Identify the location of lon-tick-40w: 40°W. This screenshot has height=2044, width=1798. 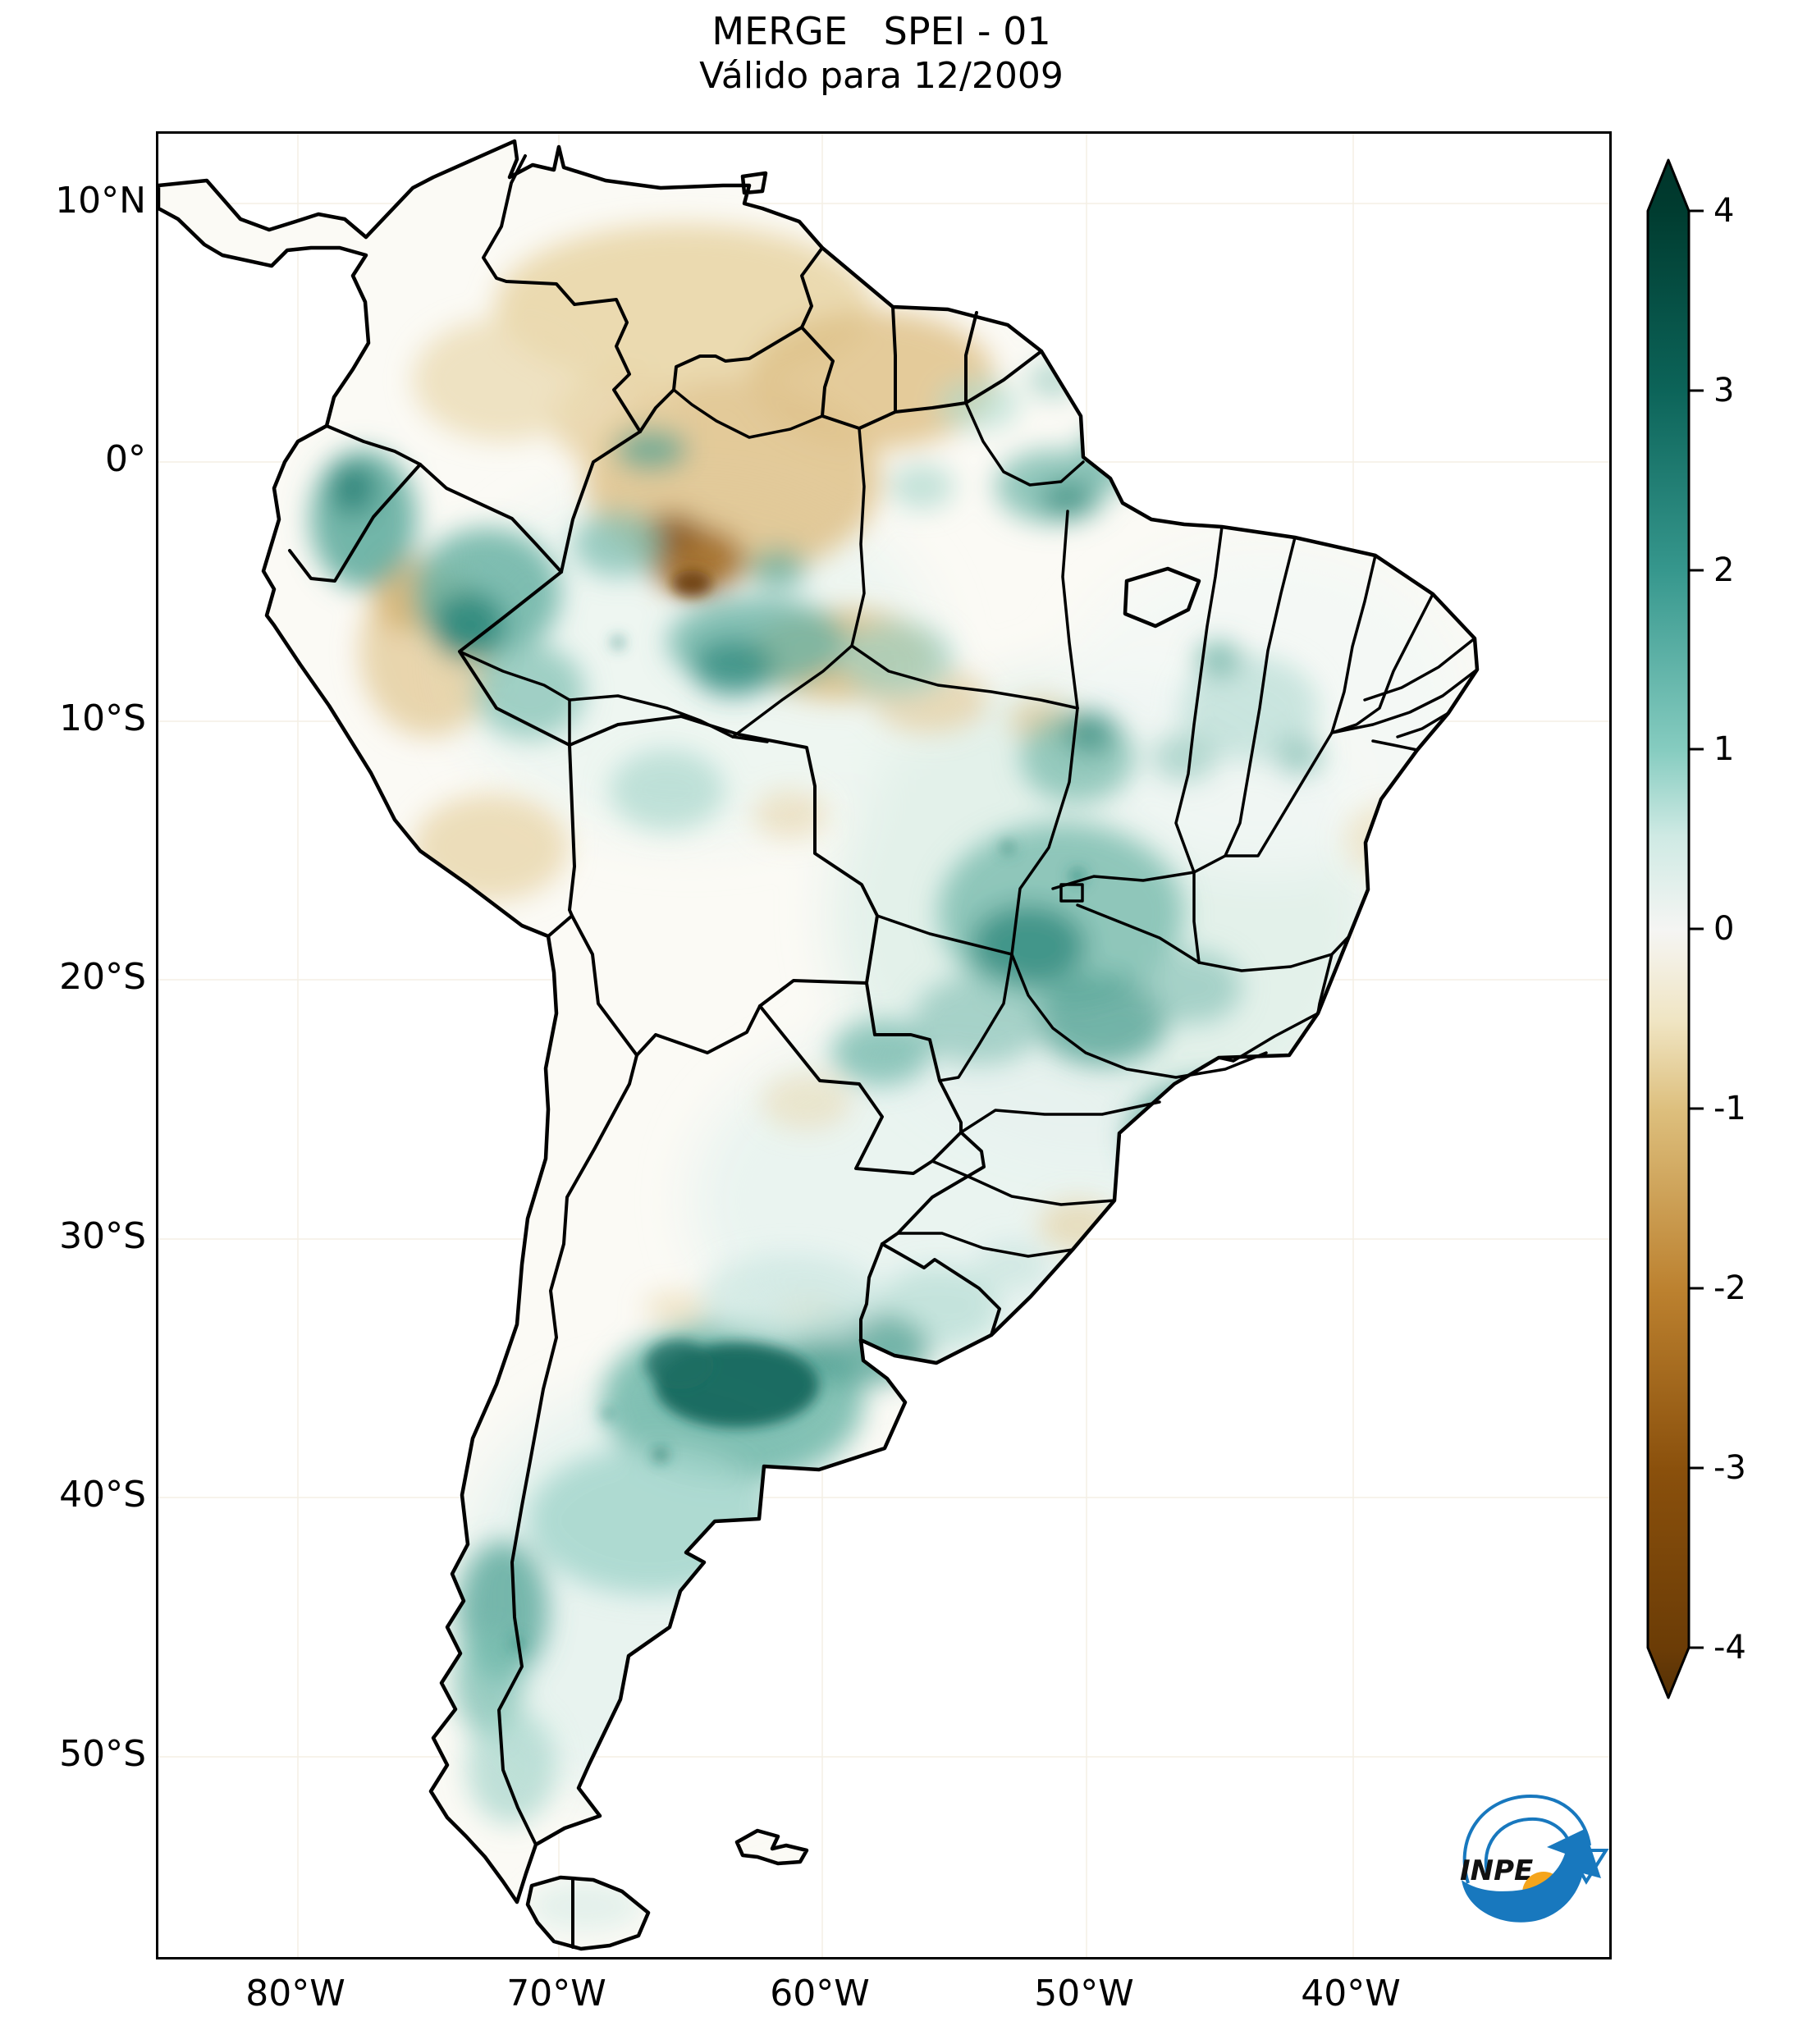
(1351, 1994).